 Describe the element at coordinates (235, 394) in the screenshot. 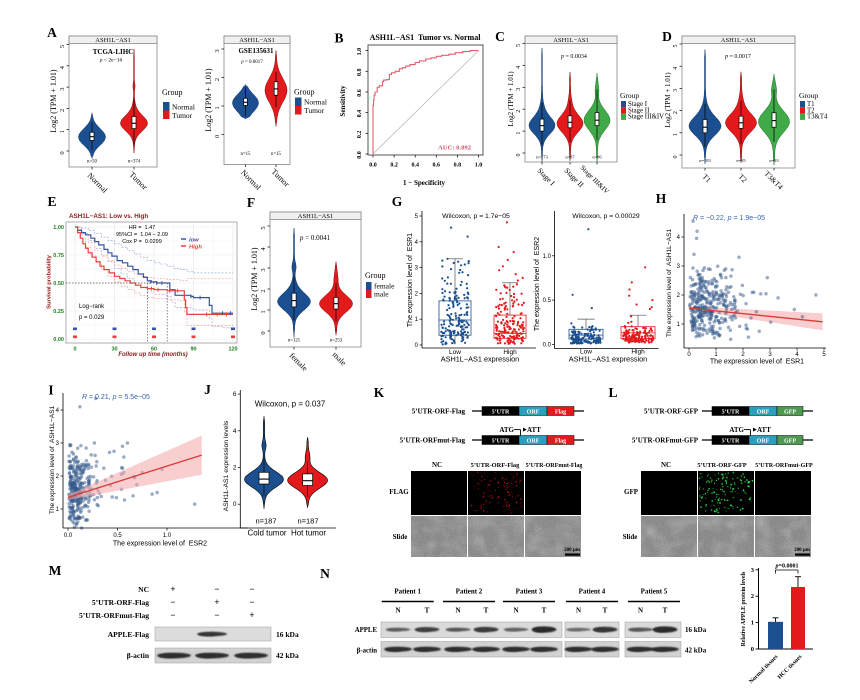

I see `svg-text: 6` at that location.